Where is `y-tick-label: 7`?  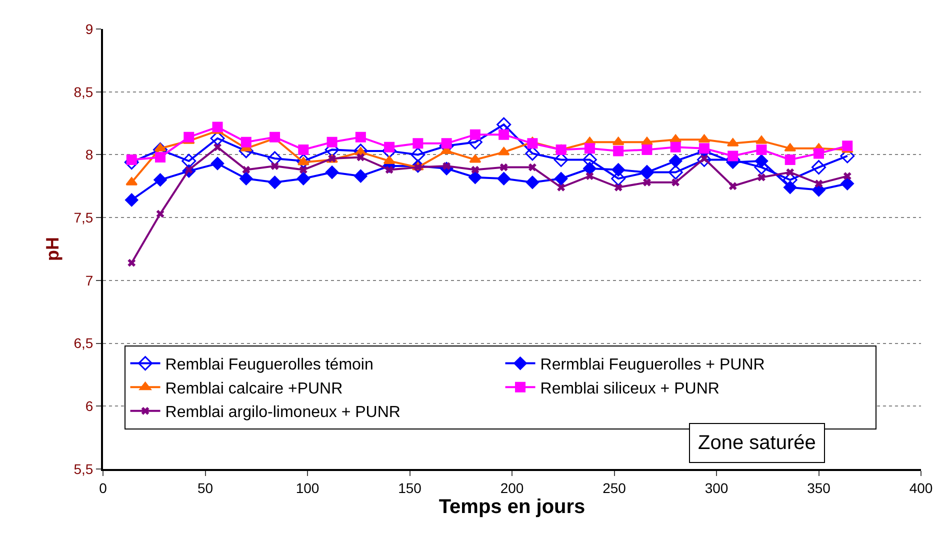 y-tick-label: 7 is located at coordinates (89, 280).